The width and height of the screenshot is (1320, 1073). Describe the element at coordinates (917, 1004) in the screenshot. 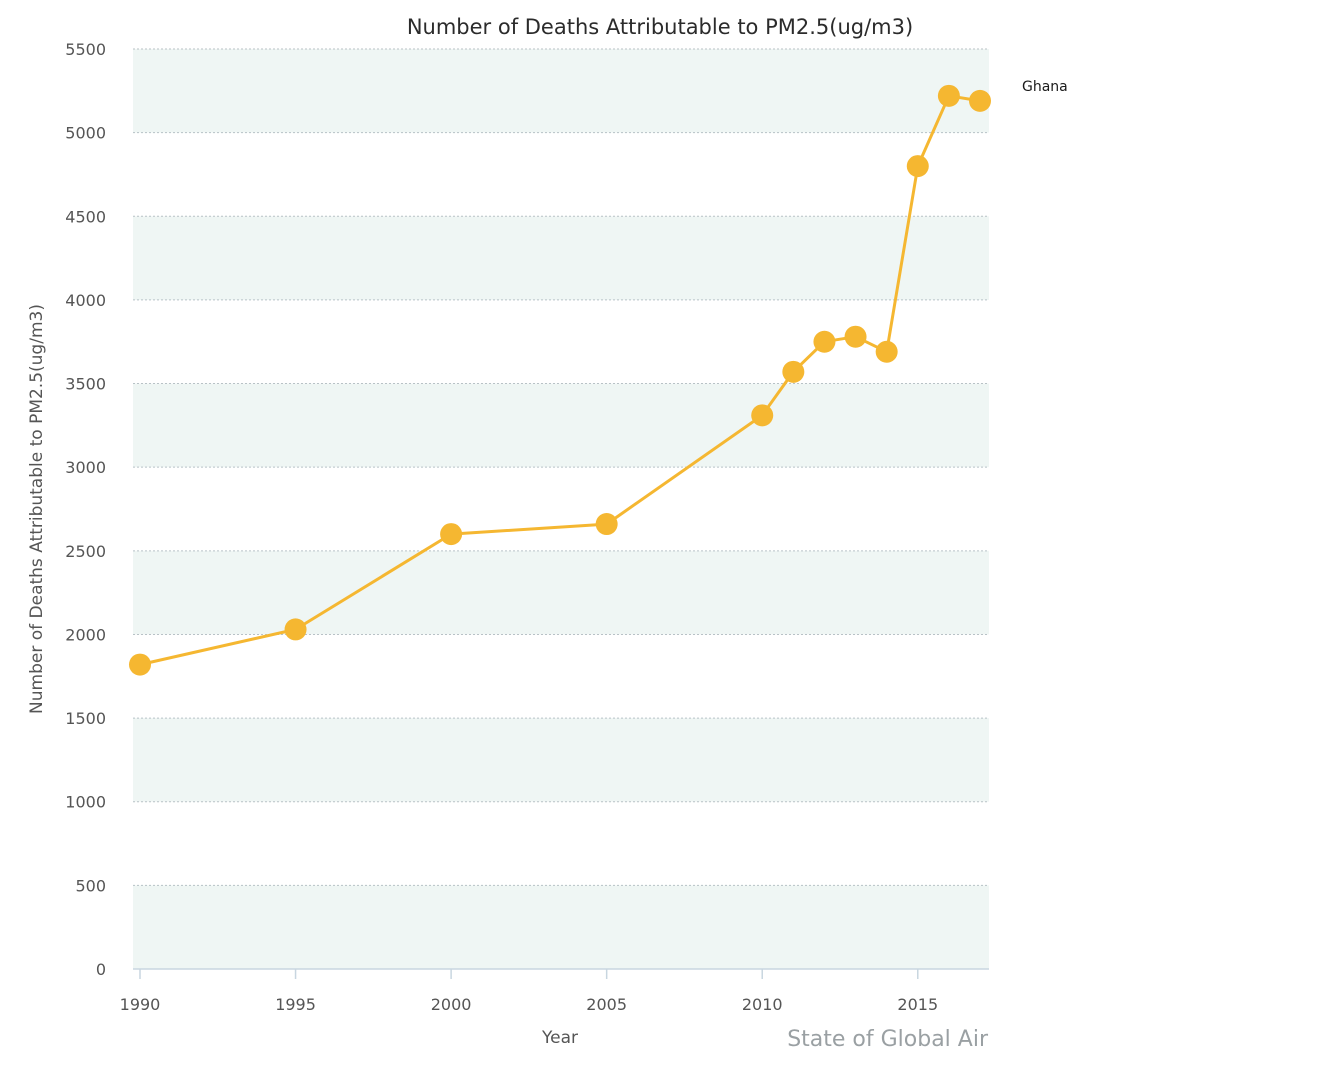

I see `x-tick-label: 2015` at that location.